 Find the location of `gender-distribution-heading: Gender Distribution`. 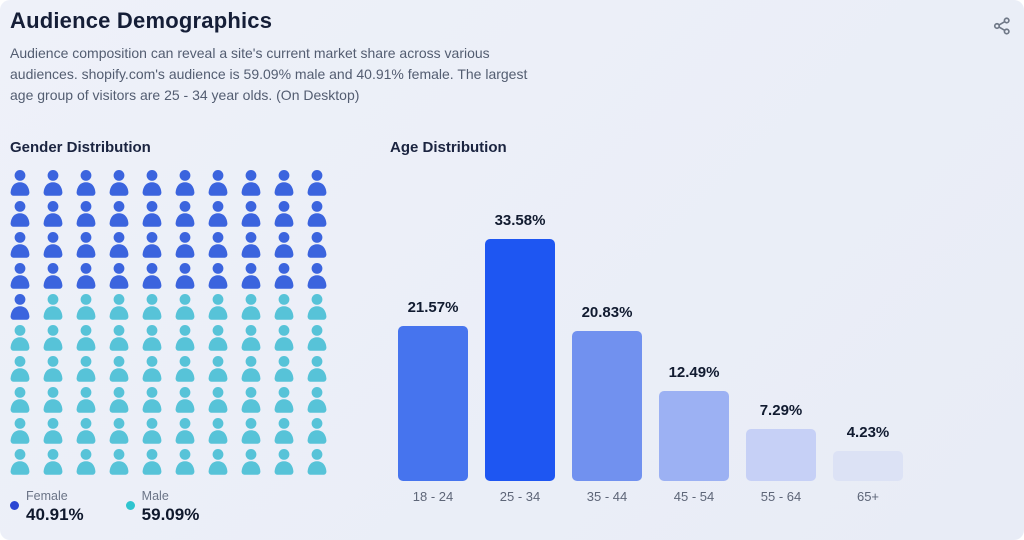

gender-distribution-heading: Gender Distribution is located at coordinates (80, 147).